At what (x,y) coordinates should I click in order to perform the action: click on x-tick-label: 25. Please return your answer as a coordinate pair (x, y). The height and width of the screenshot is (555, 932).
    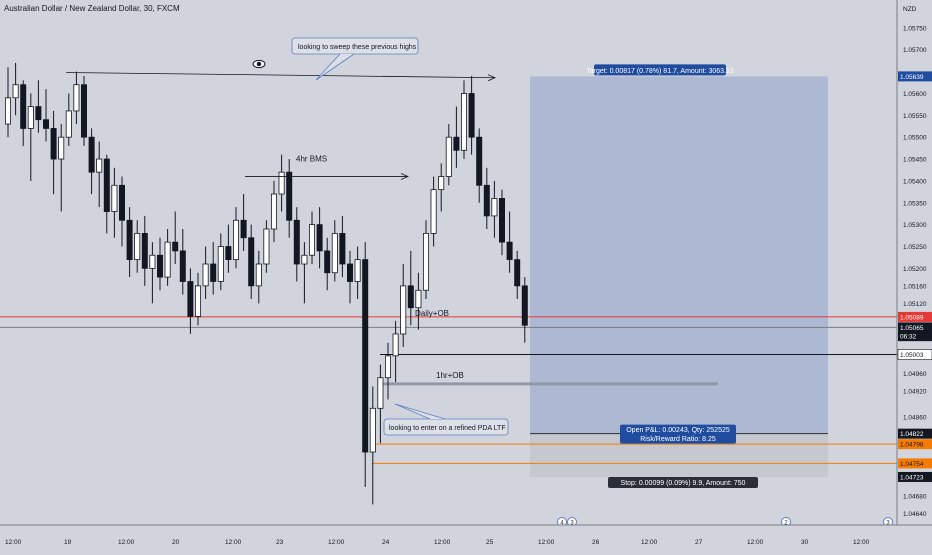
    Looking at the image, I should click on (490, 542).